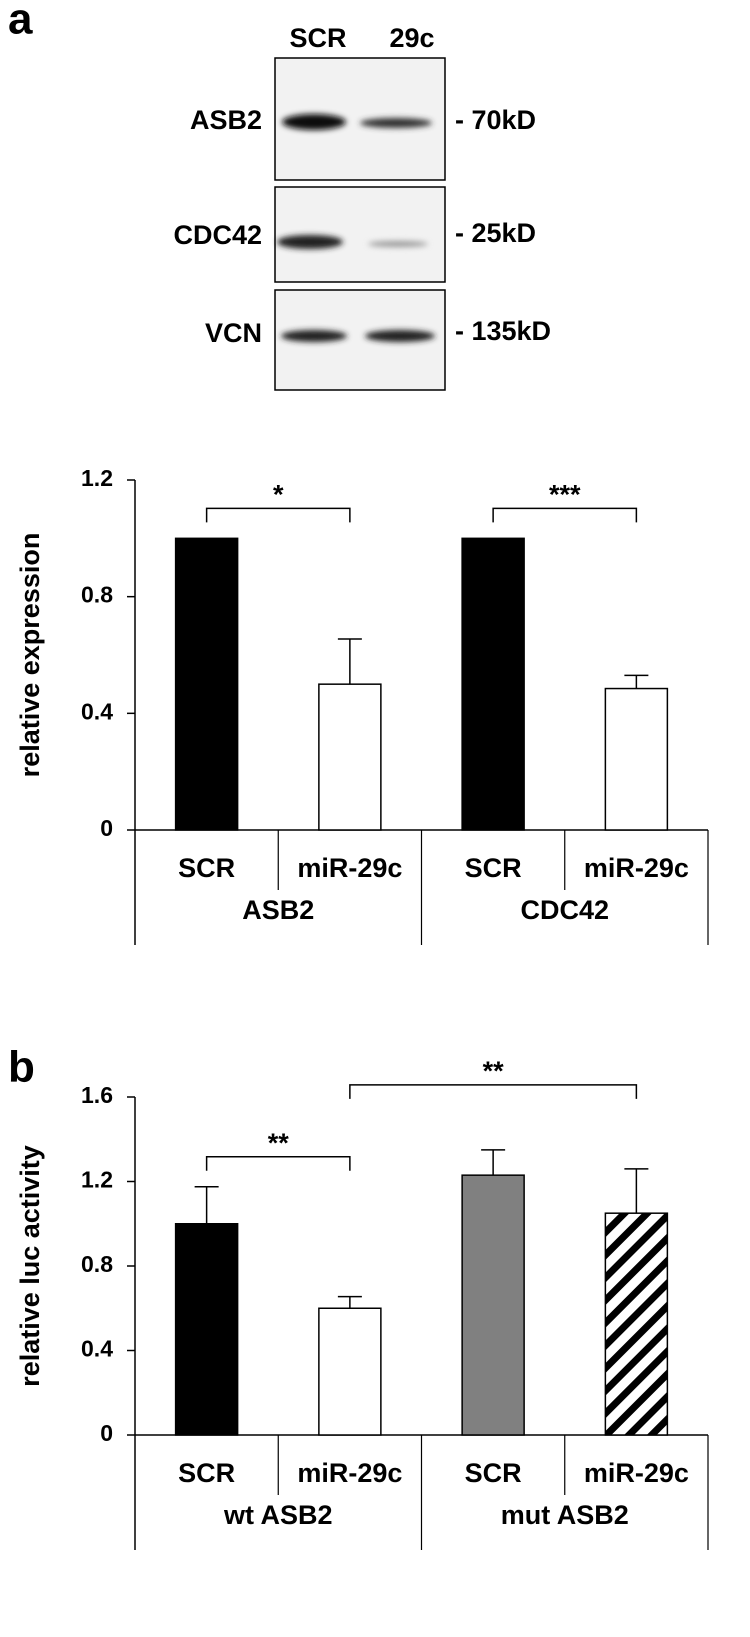 This screenshot has height=1637, width=750. What do you see at coordinates (226, 120) in the screenshot?
I see `protein-label: ASB2` at bounding box center [226, 120].